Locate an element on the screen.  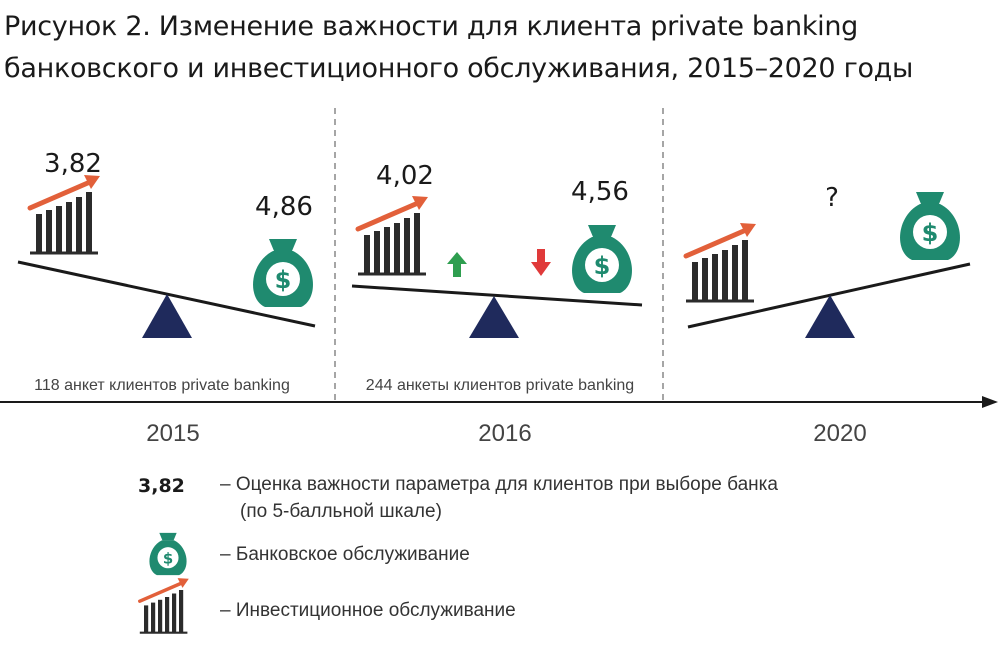
legend-investment-text: – Инвестиционное обслуживание is located at coordinates (368, 610).